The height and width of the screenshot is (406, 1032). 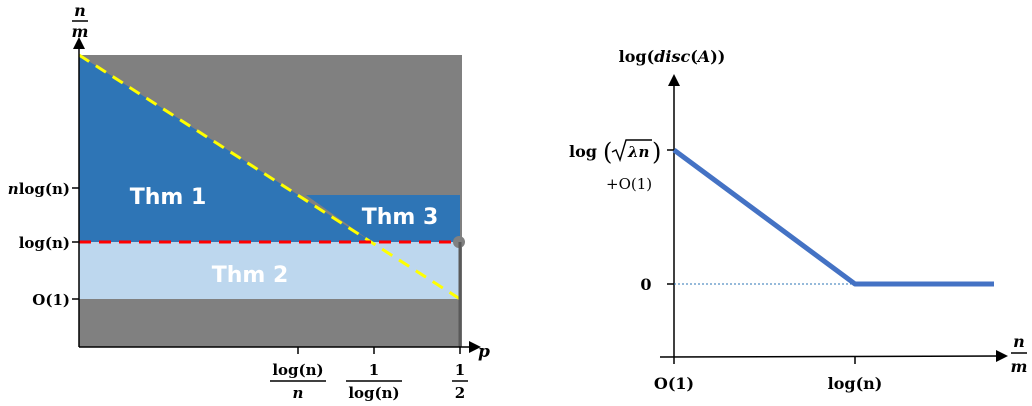 I want to click on x-label-1-logn-num: 1, so click(x=374, y=370).